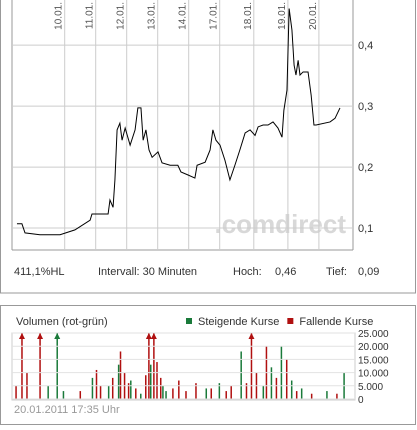  Describe the element at coordinates (336, 272) in the screenshot. I see `info-low-label: Tief:` at that location.